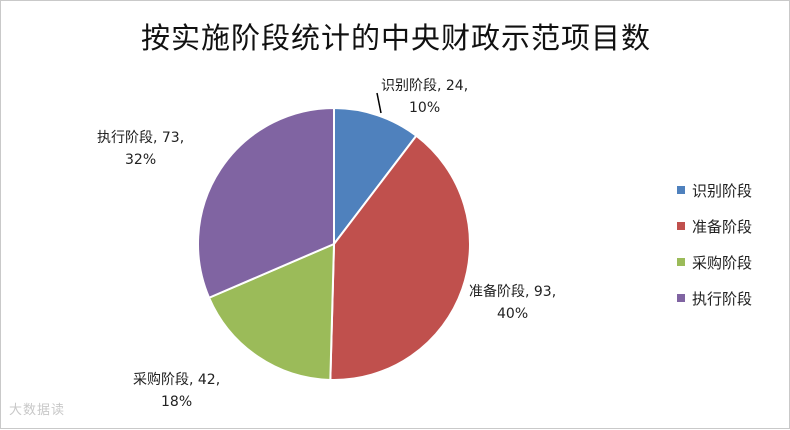 The width and height of the screenshot is (790, 430). I want to click on data-label-execution: 执行阶段, 73, 32%, so click(140, 149).